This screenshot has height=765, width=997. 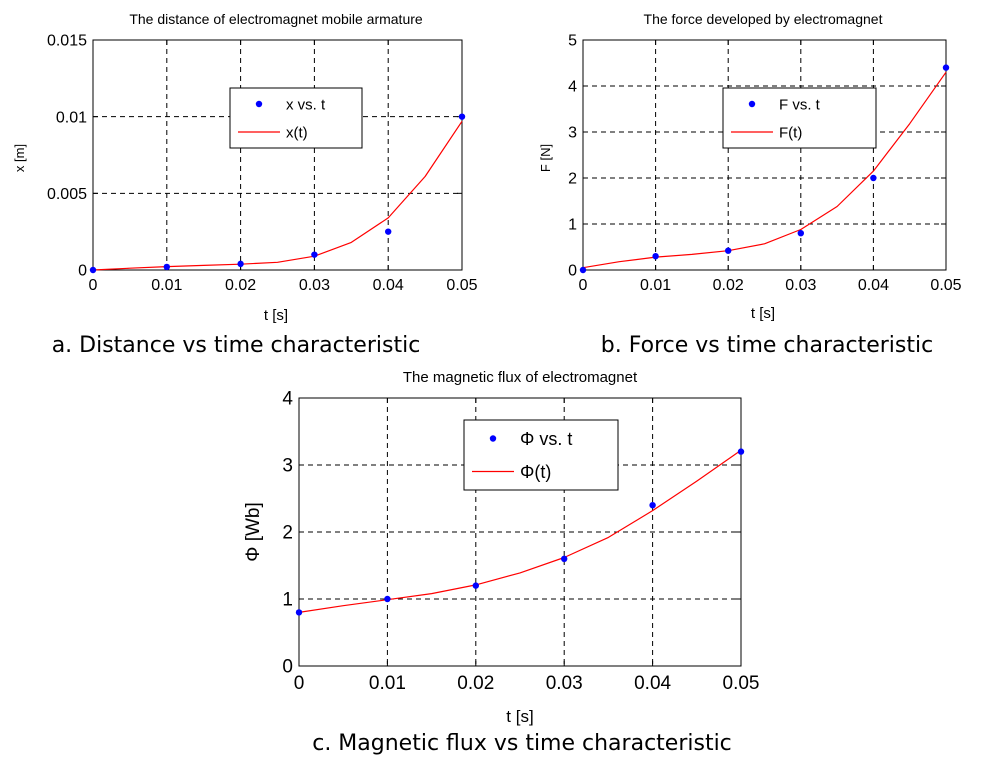 What do you see at coordinates (253, 532) in the screenshot?
I see `y-axis-label: Φ [Wb]` at bounding box center [253, 532].